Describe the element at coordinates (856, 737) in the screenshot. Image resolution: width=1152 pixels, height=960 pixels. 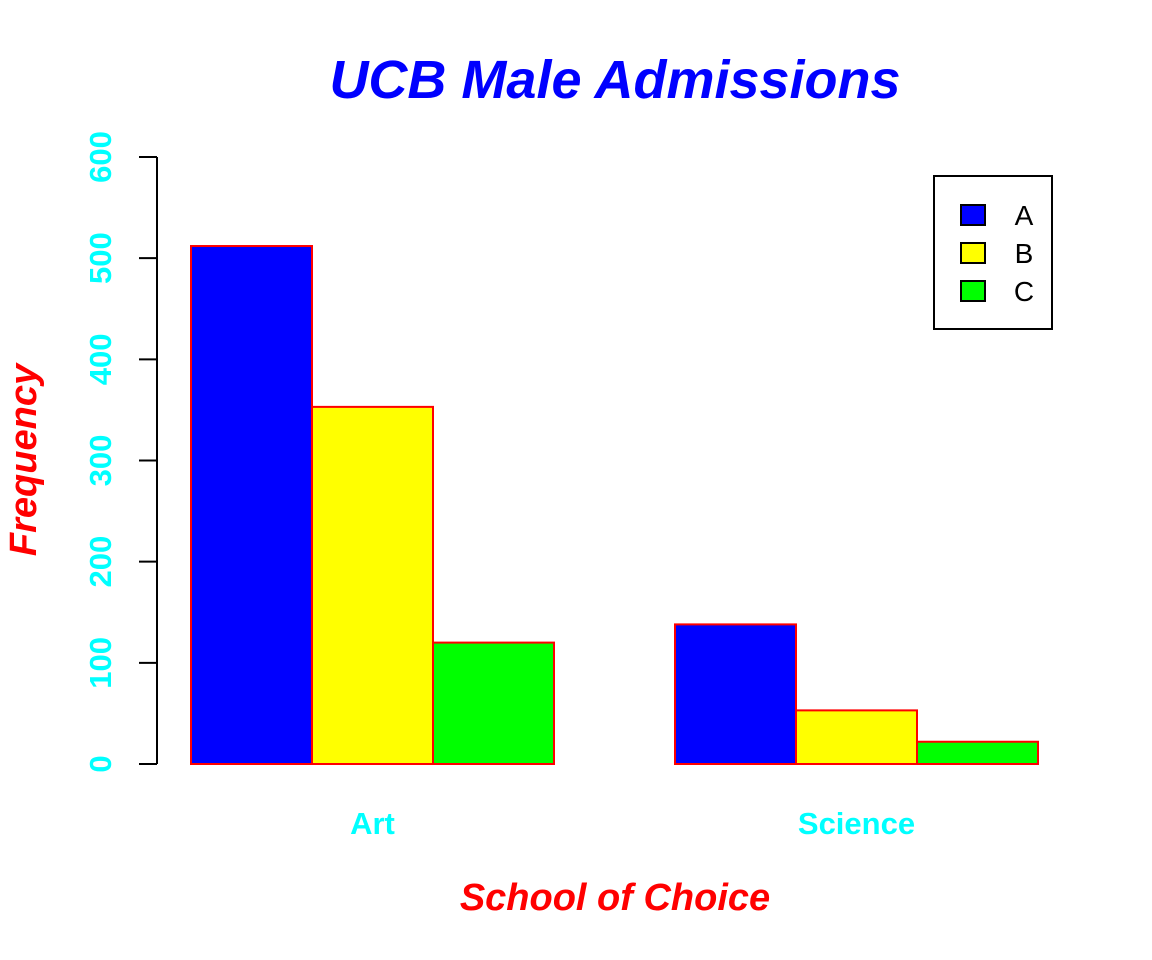
I see `bar-B-science` at that location.